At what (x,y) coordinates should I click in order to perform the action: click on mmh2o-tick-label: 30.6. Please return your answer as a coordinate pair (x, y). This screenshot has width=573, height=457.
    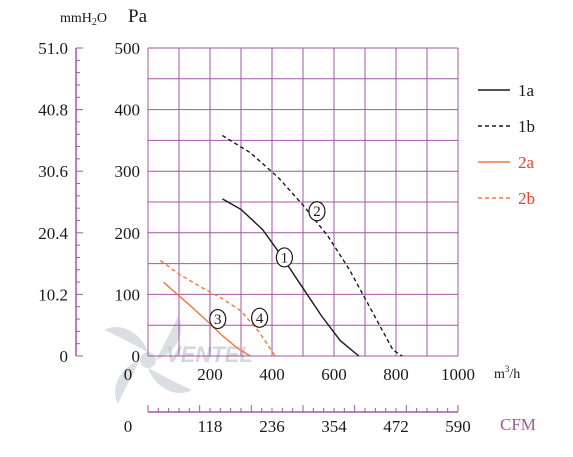
    Looking at the image, I should click on (53, 171).